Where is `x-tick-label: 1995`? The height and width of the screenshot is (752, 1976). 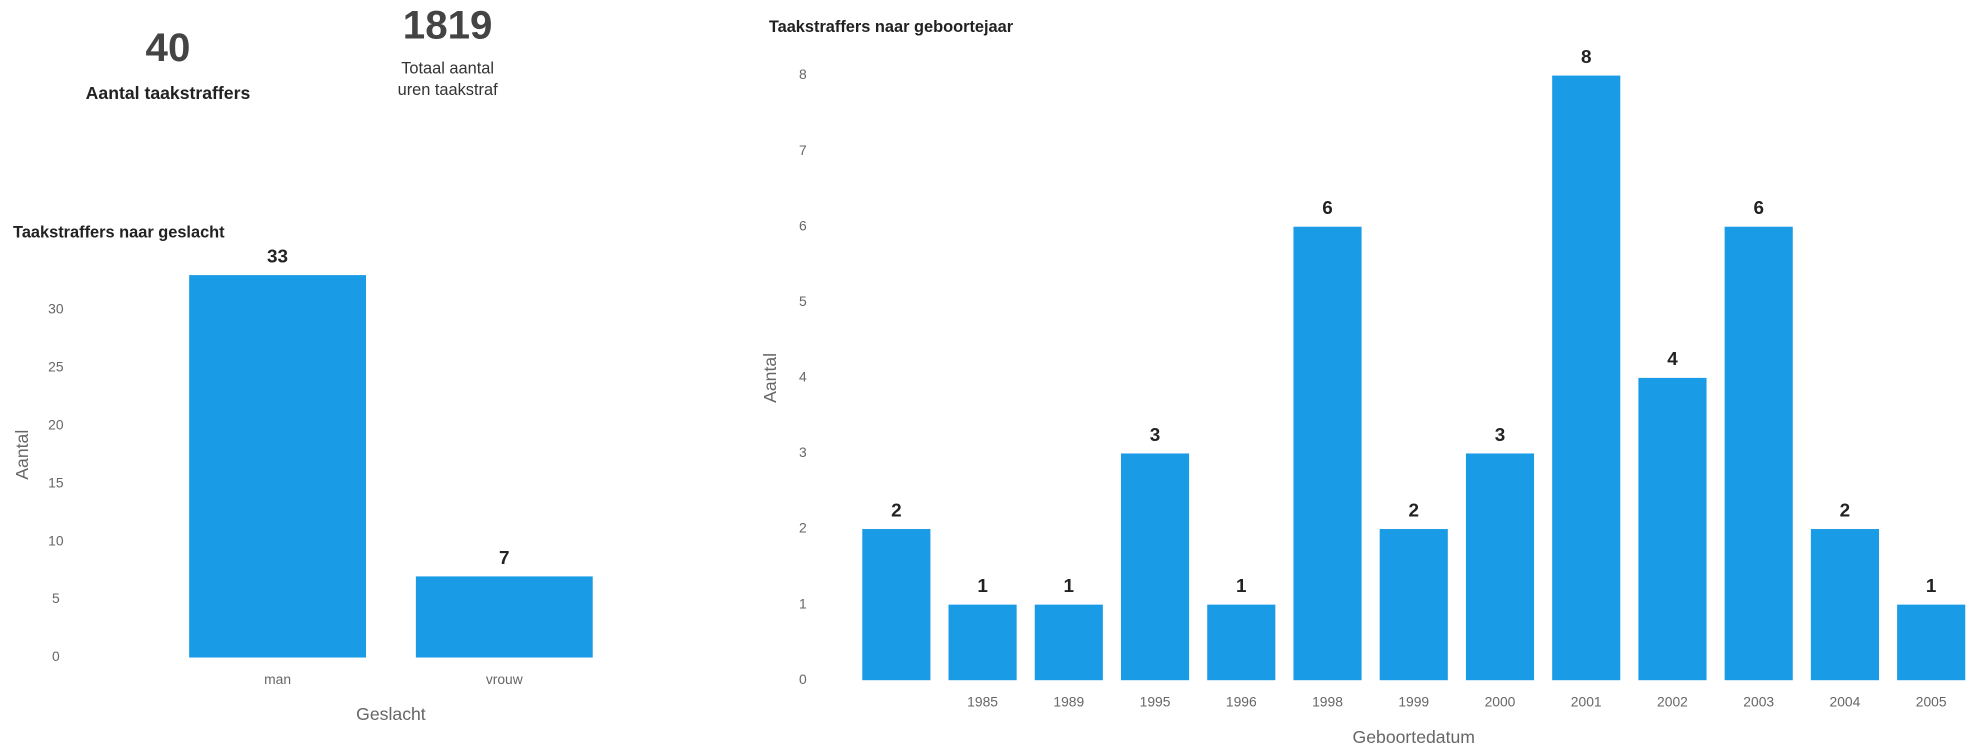 x-tick-label: 1995 is located at coordinates (1155, 702).